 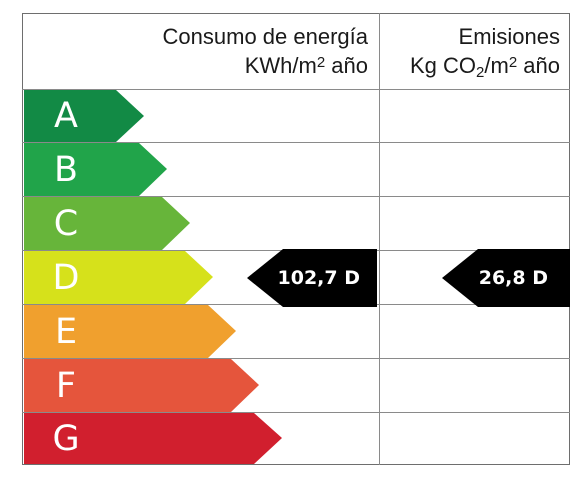 What do you see at coordinates (296, 89) in the screenshot?
I see `header-divider` at bounding box center [296, 89].